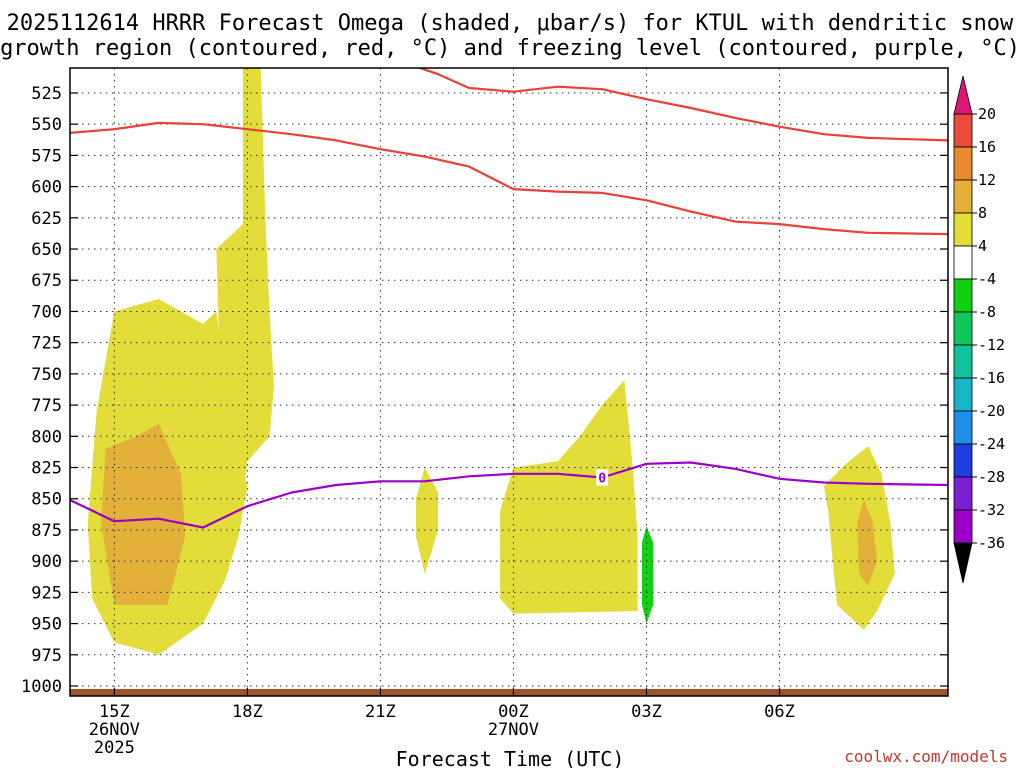 The height and width of the screenshot is (768, 1024). What do you see at coordinates (143, 514) in the screenshot?
I see `shade-omega-8-12-main` at bounding box center [143, 514].